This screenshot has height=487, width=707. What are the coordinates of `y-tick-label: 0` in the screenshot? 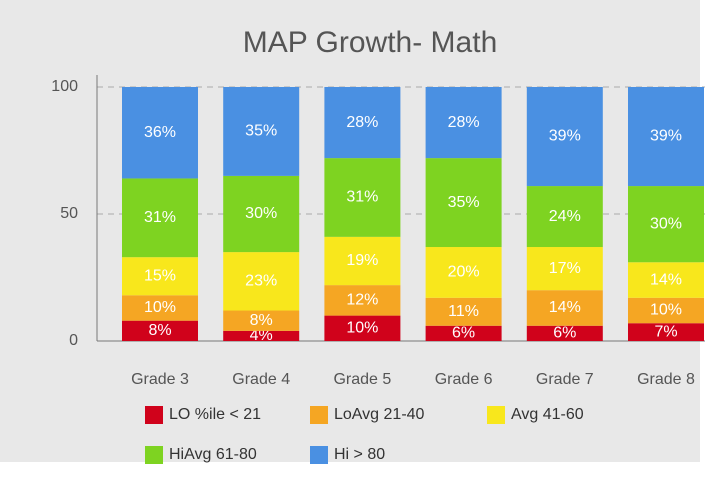 It's located at (73, 340).